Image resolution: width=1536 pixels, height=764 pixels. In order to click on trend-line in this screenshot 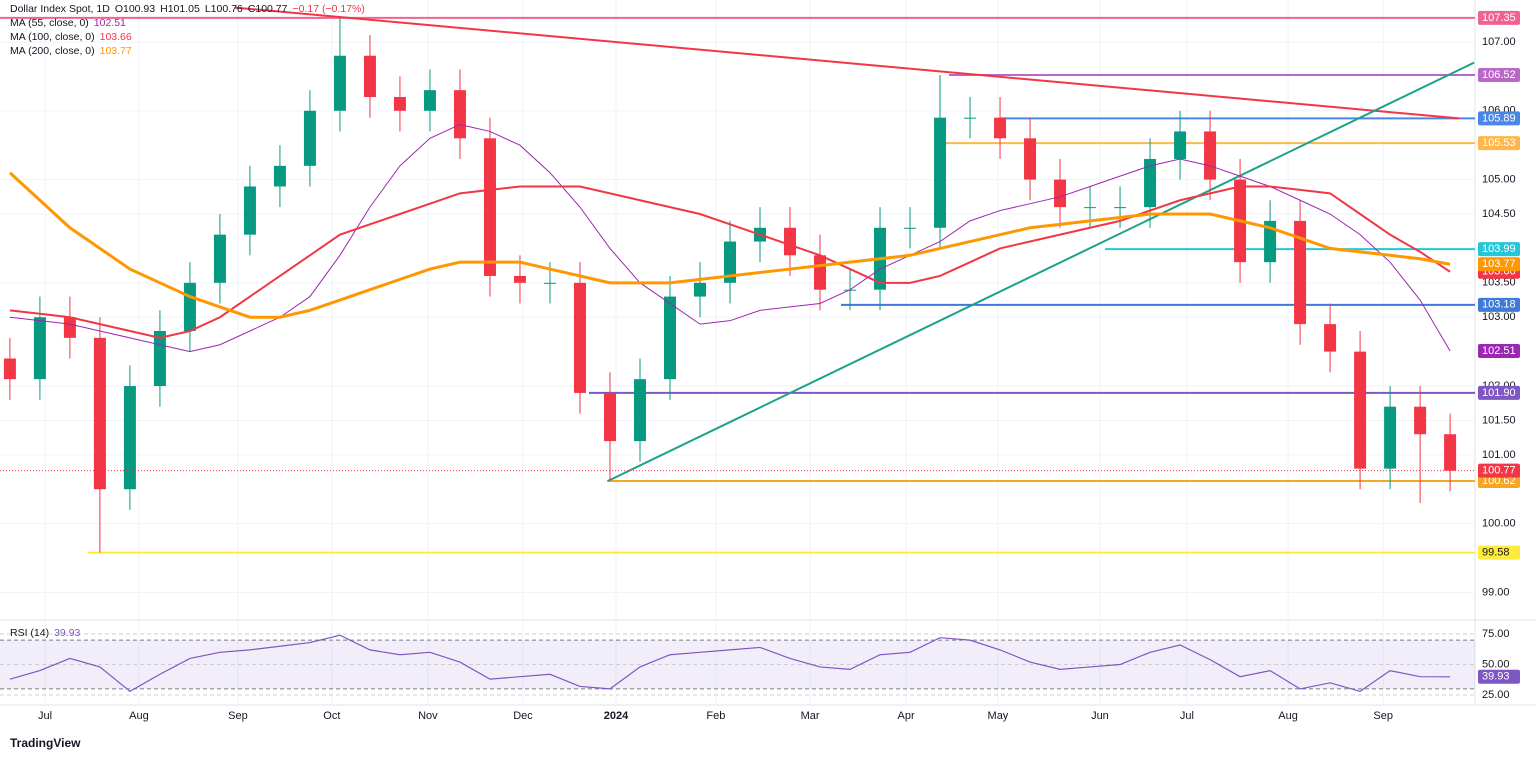, I will do `click(847, 63)`.